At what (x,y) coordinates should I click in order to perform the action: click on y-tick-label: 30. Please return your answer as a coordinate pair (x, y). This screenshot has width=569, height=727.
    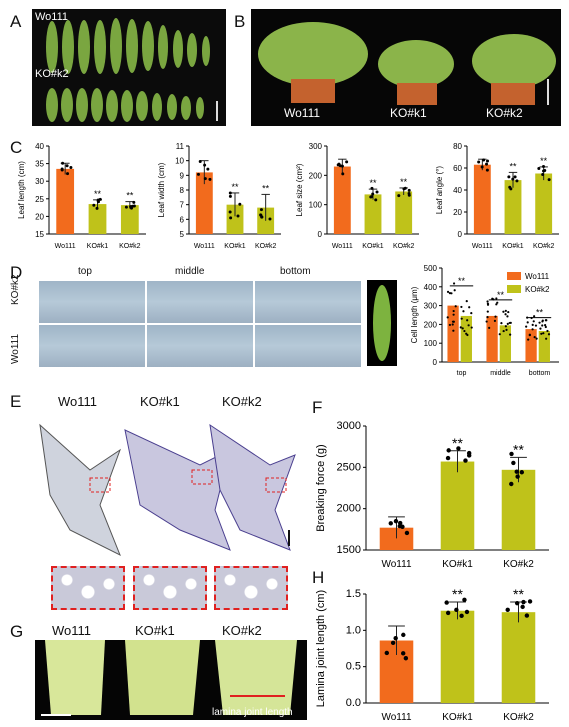
    Looking at the image, I should click on (39, 181).